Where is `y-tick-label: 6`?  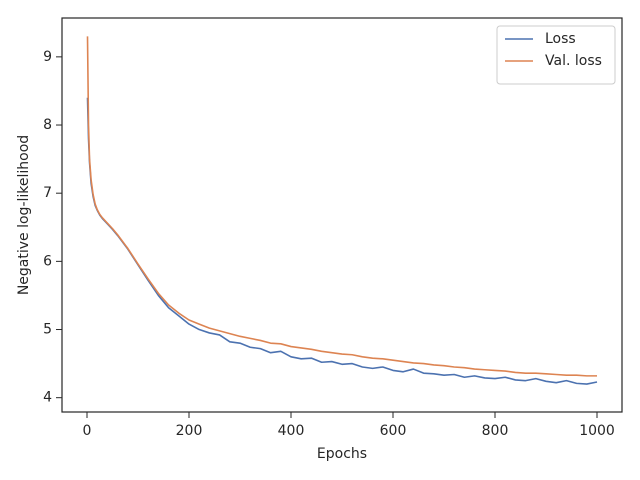 y-tick-label: 6 is located at coordinates (47, 261).